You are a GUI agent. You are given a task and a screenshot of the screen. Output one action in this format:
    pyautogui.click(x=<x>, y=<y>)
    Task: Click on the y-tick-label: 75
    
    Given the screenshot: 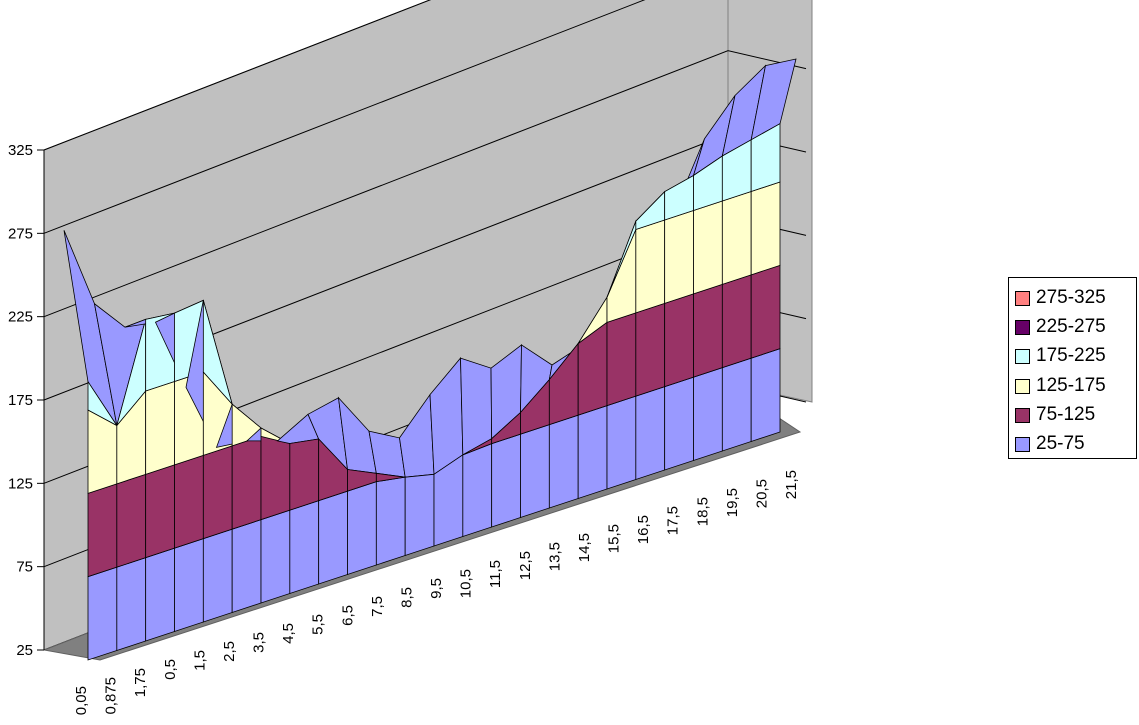 What is the action you would take?
    pyautogui.click(x=24, y=567)
    